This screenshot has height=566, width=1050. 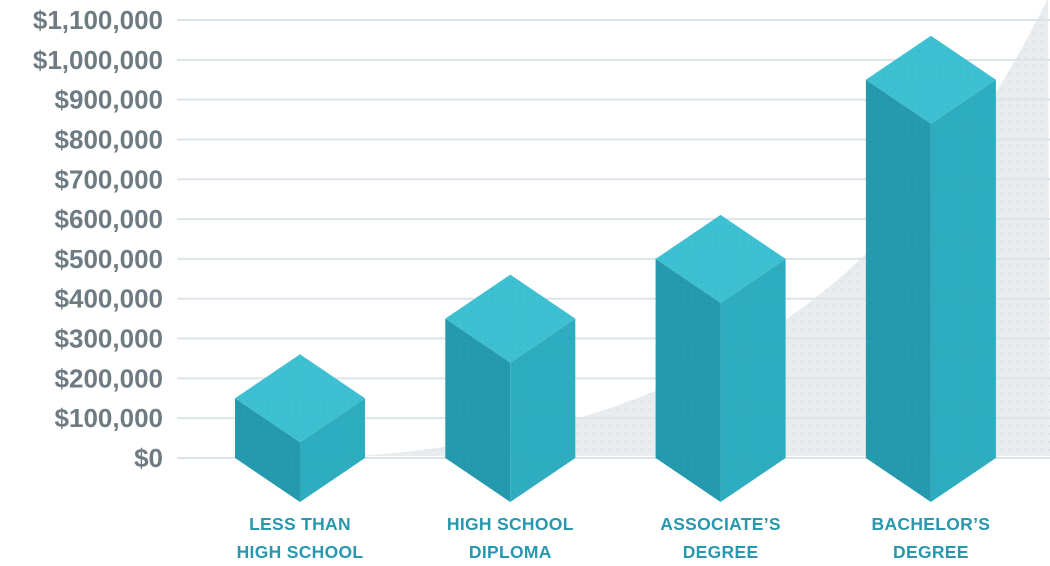 I want to click on y-axis-tick-label-300-000: $300,000, so click(x=109, y=339).